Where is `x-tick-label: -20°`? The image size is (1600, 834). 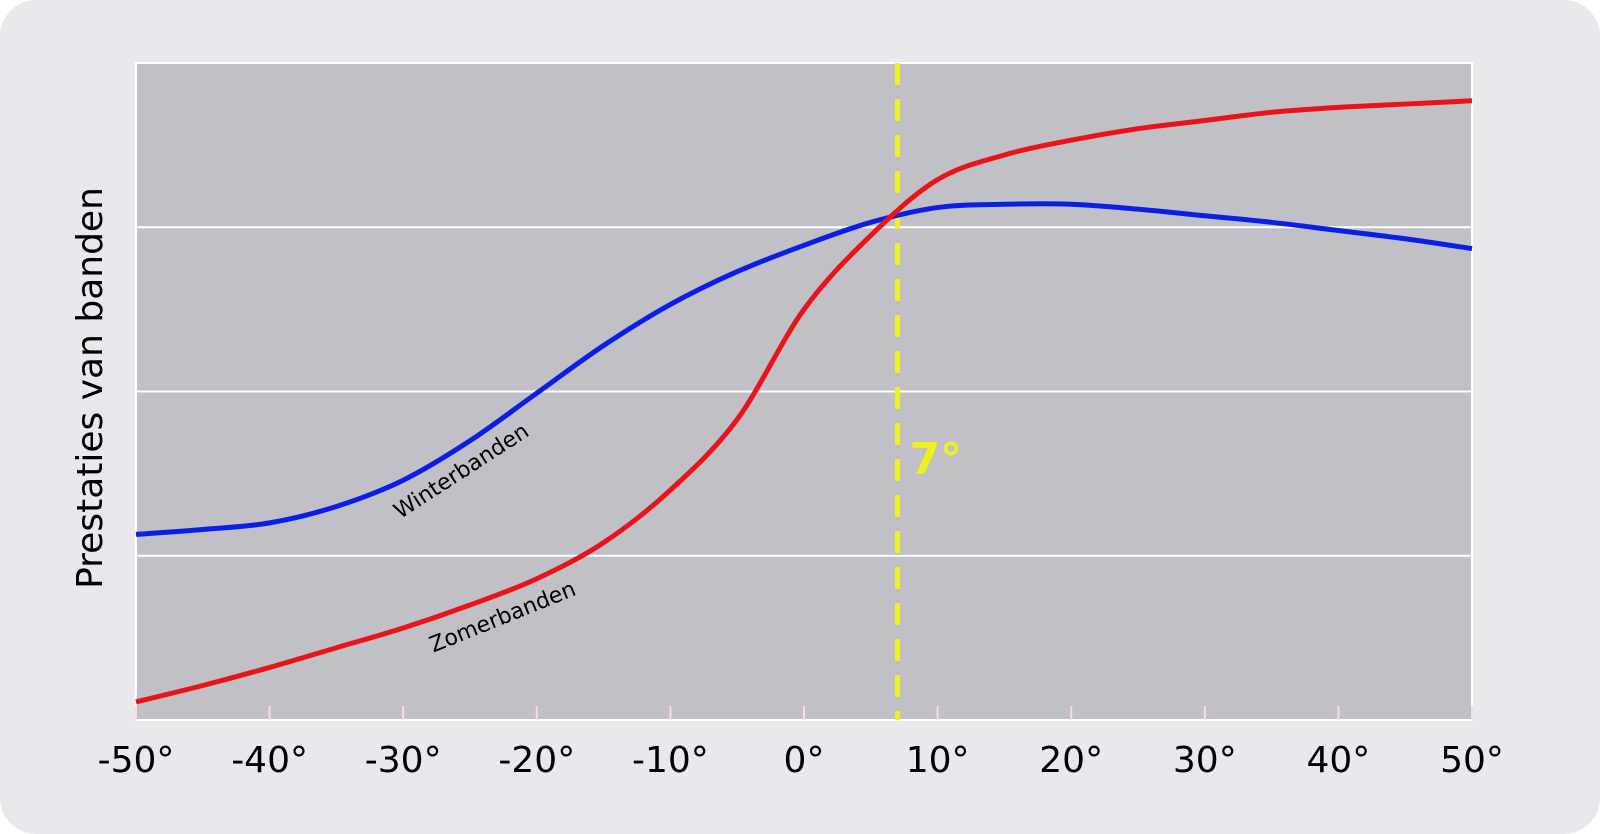
x-tick-label: -20° is located at coordinates (536, 760).